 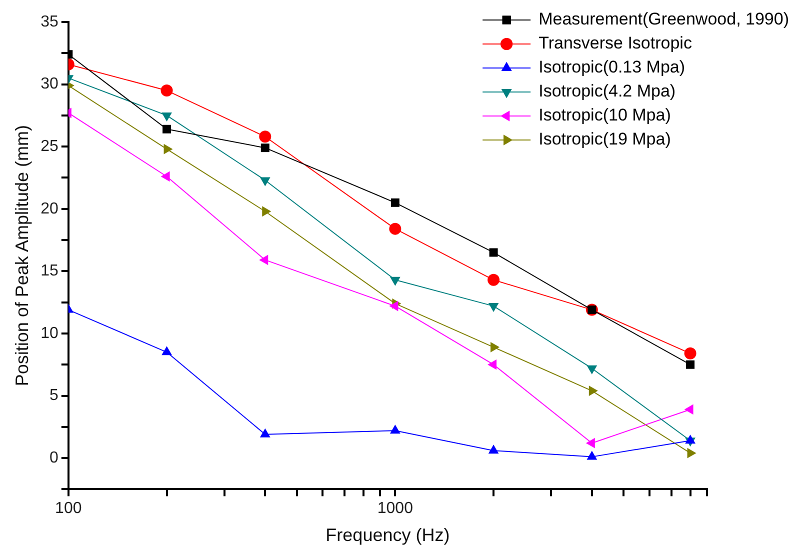 What do you see at coordinates (615, 43) in the screenshot?
I see `legend-label: Transverse Isotropic` at bounding box center [615, 43].